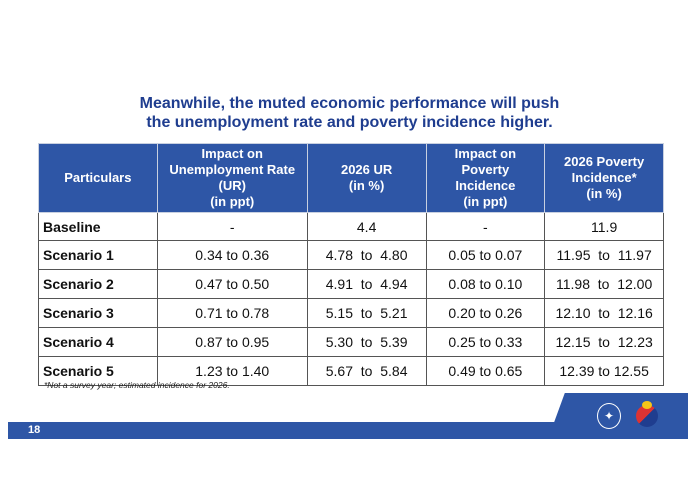 This screenshot has width=699, height=497. What do you see at coordinates (366, 342) in the screenshot?
I see `table-cell: 5.30 to 5.39` at bounding box center [366, 342].